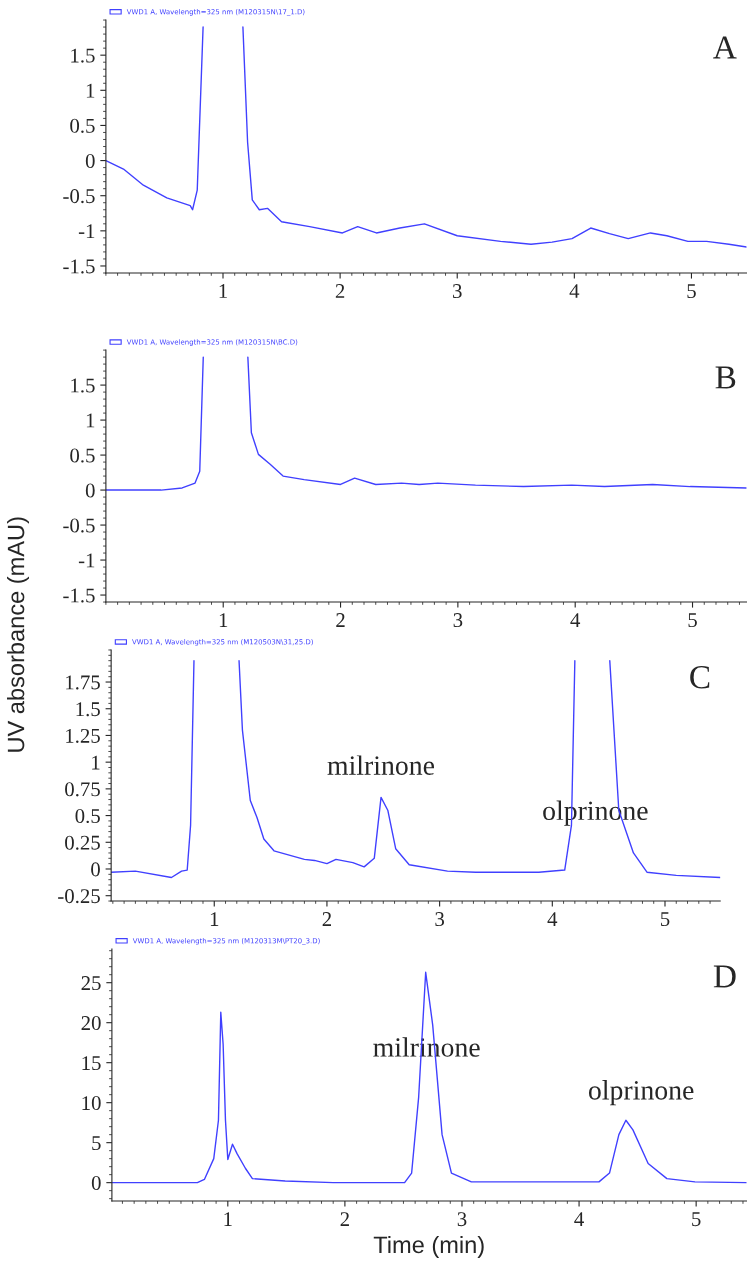 This screenshot has width=751, height=1268. Describe the element at coordinates (18, 634) in the screenshot. I see `y-axis-title: UV absorbance (mAU)` at that location.